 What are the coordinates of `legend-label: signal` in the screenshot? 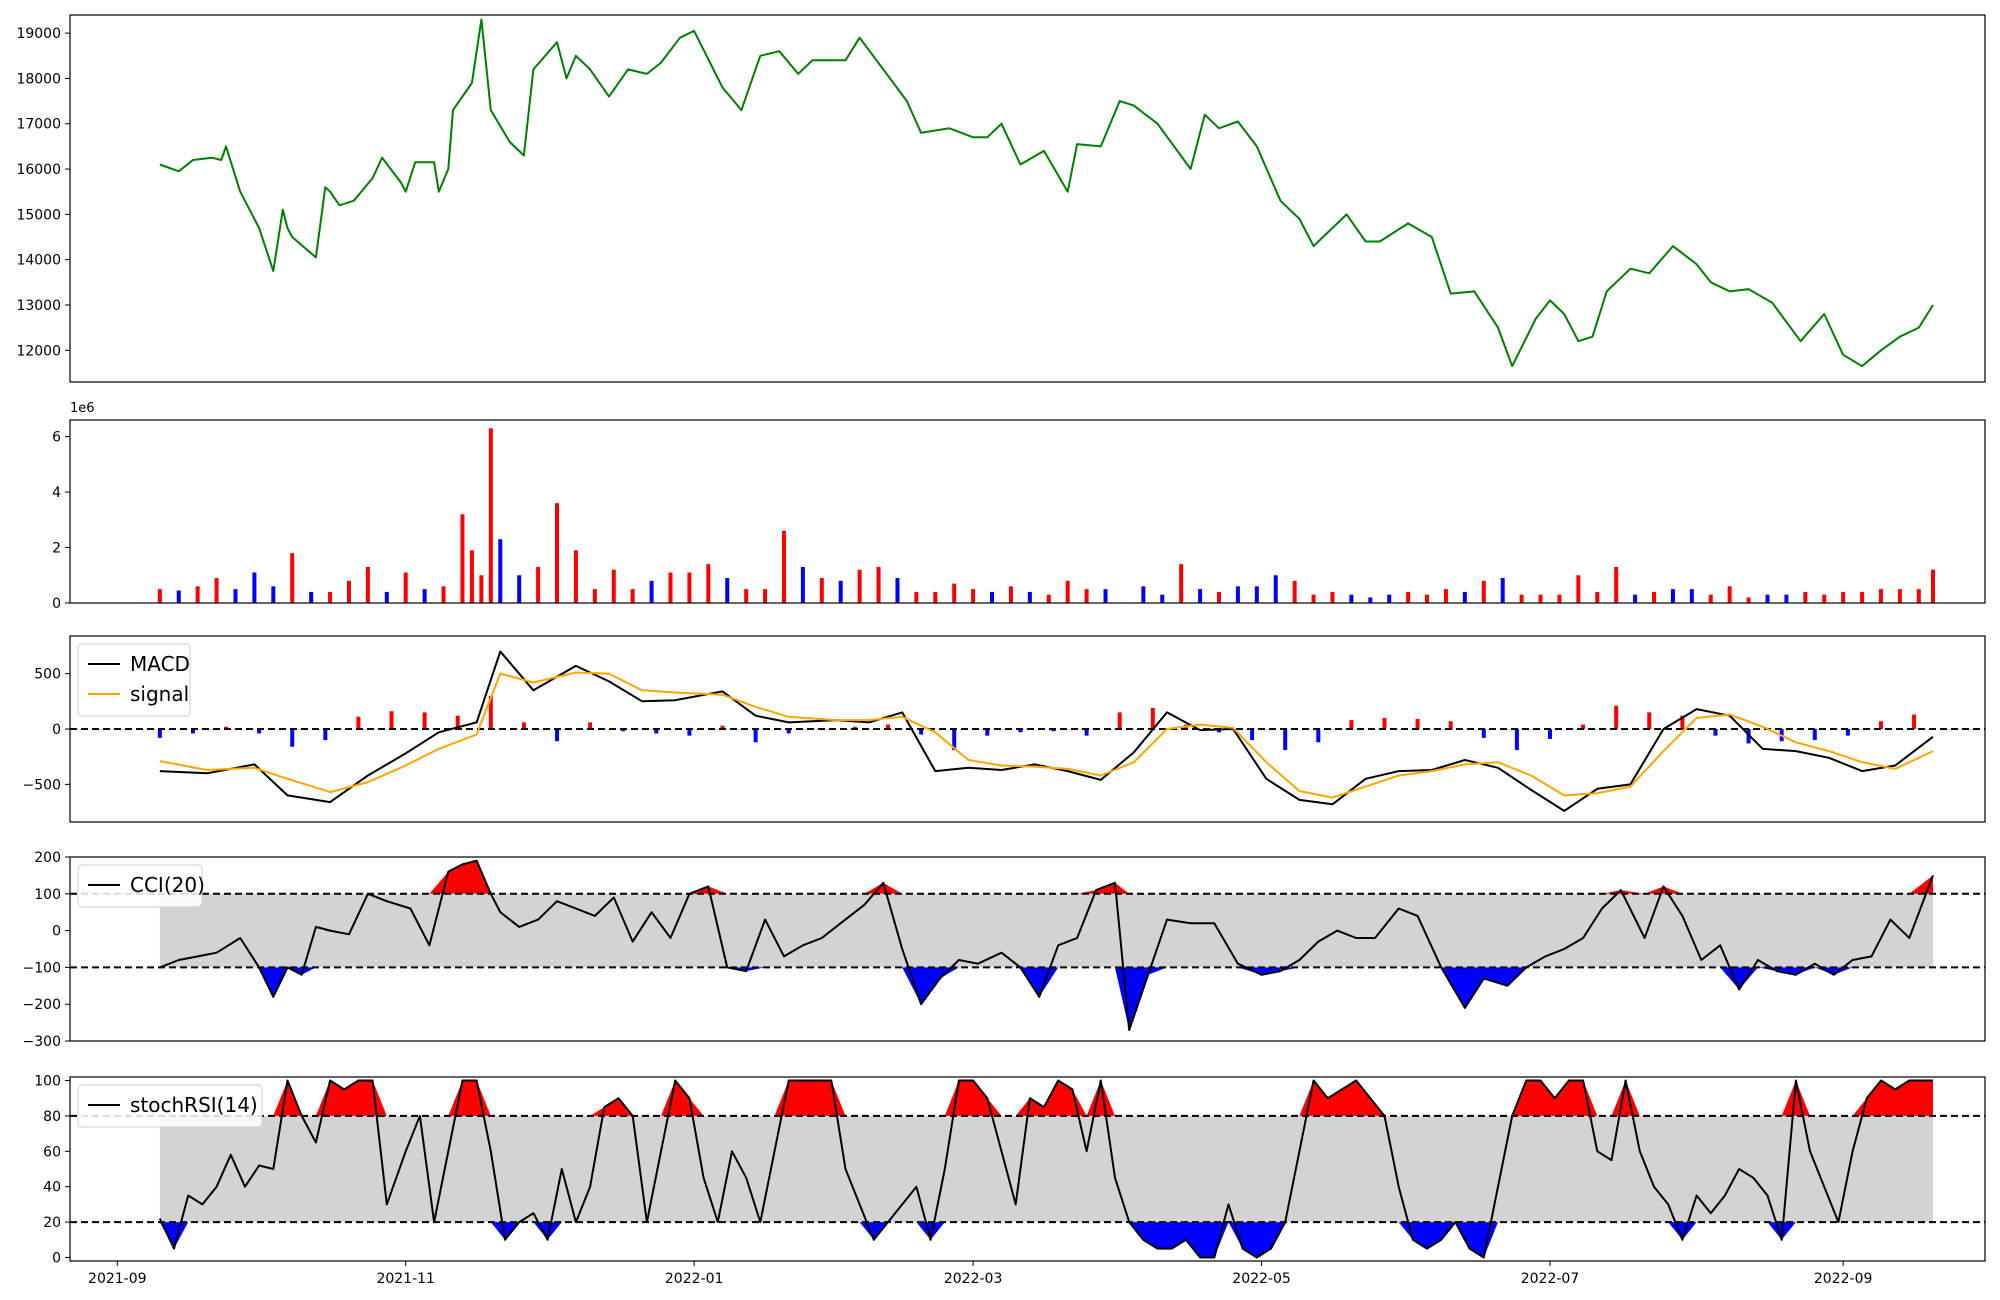 It's located at (159, 694).